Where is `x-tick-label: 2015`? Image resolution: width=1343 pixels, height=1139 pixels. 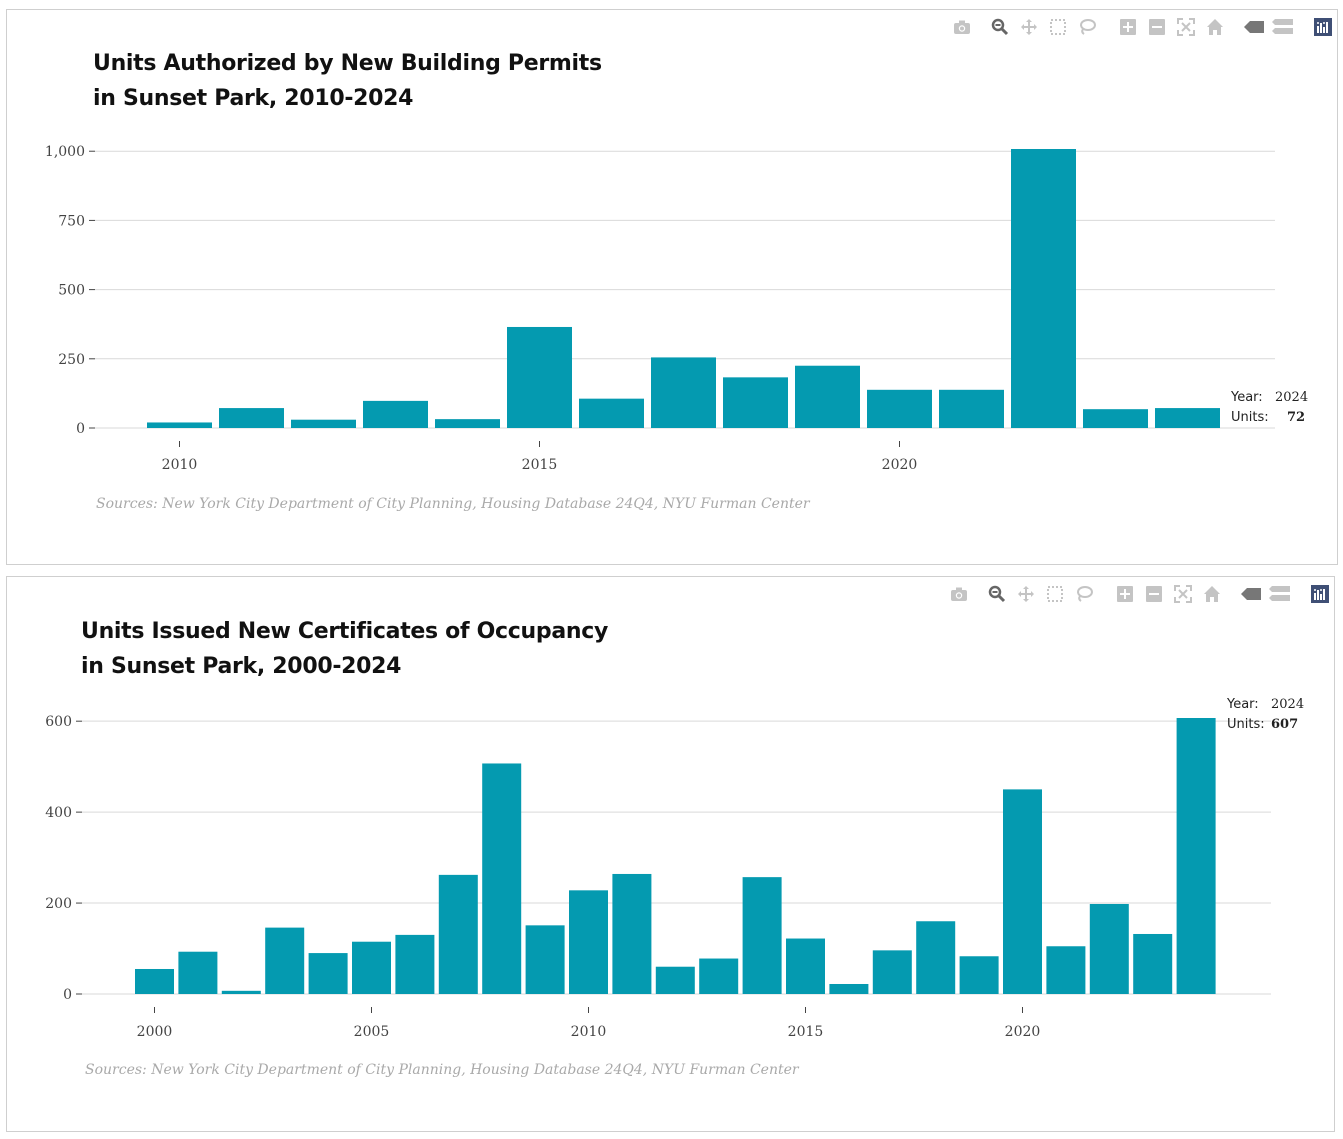
x-tick-label: 2015 is located at coordinates (806, 1032).